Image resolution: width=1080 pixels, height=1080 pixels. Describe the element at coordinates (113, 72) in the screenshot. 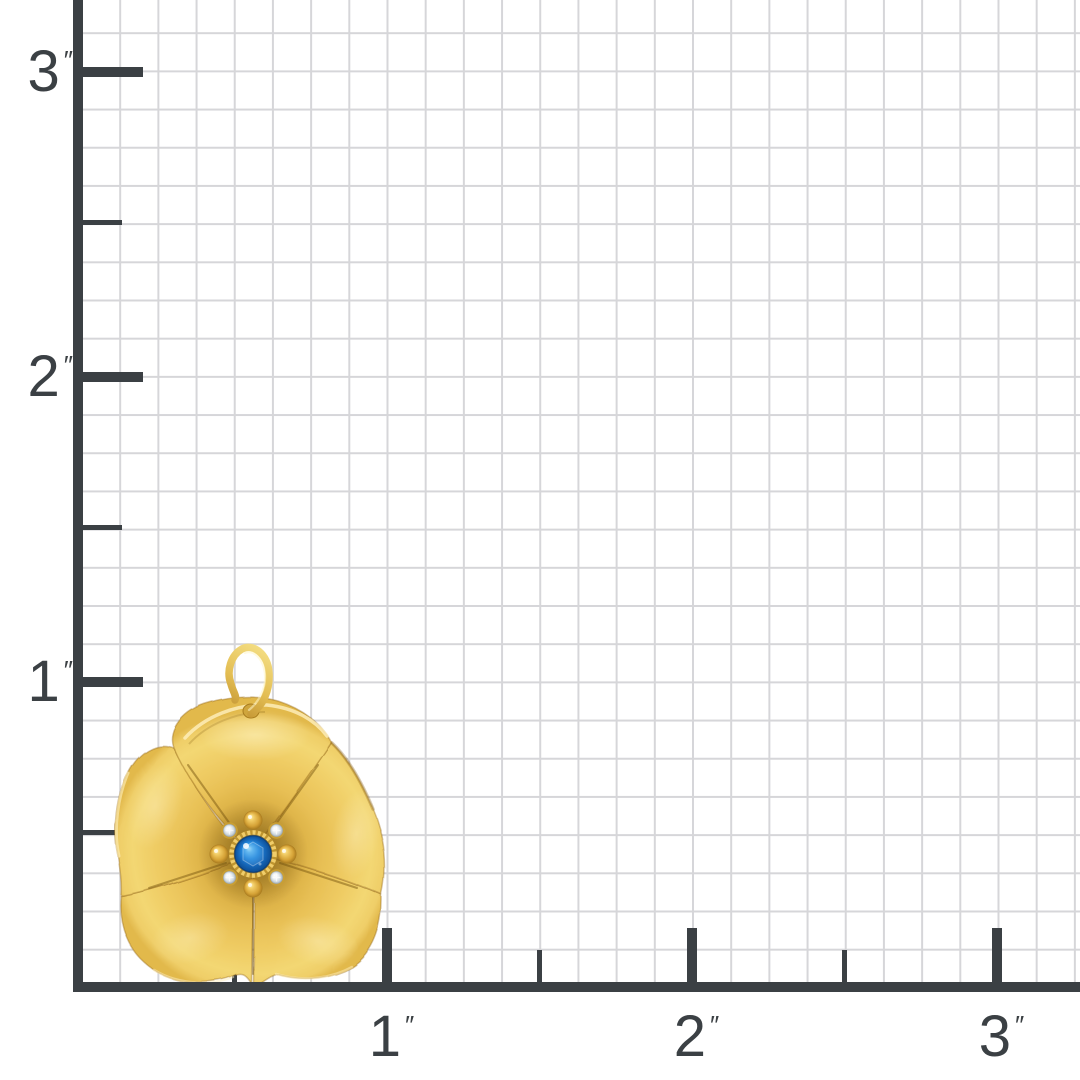

I see `y-tick-3in` at that location.